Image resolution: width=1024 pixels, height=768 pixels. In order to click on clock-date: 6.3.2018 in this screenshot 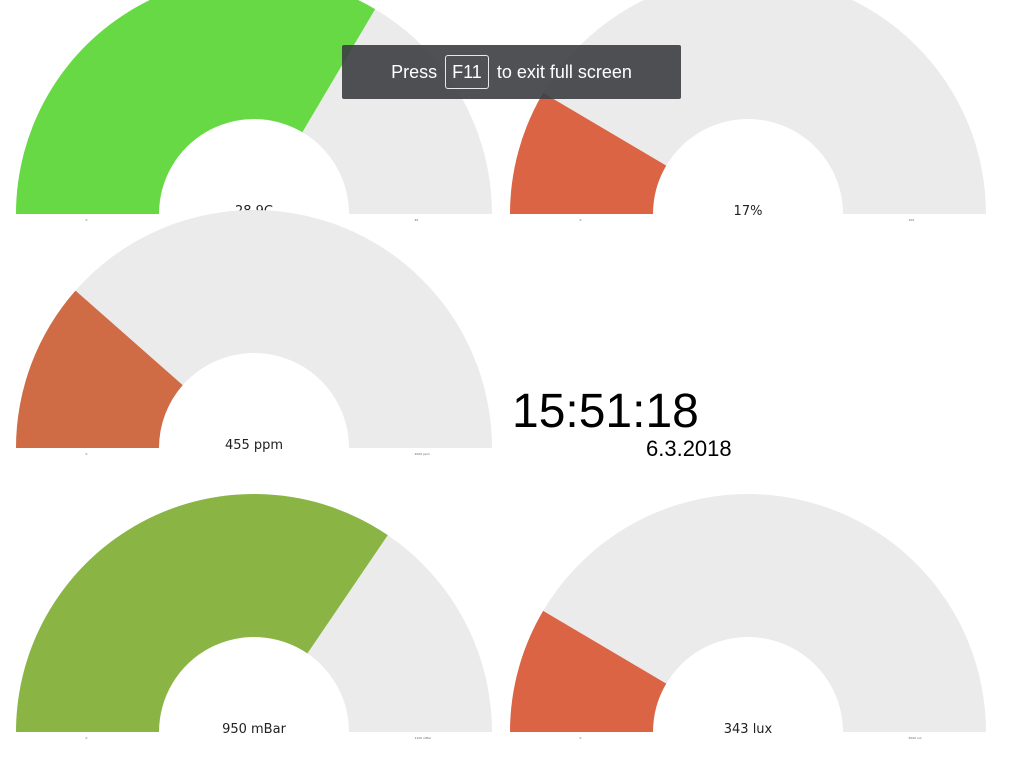, I will do `click(689, 448)`.